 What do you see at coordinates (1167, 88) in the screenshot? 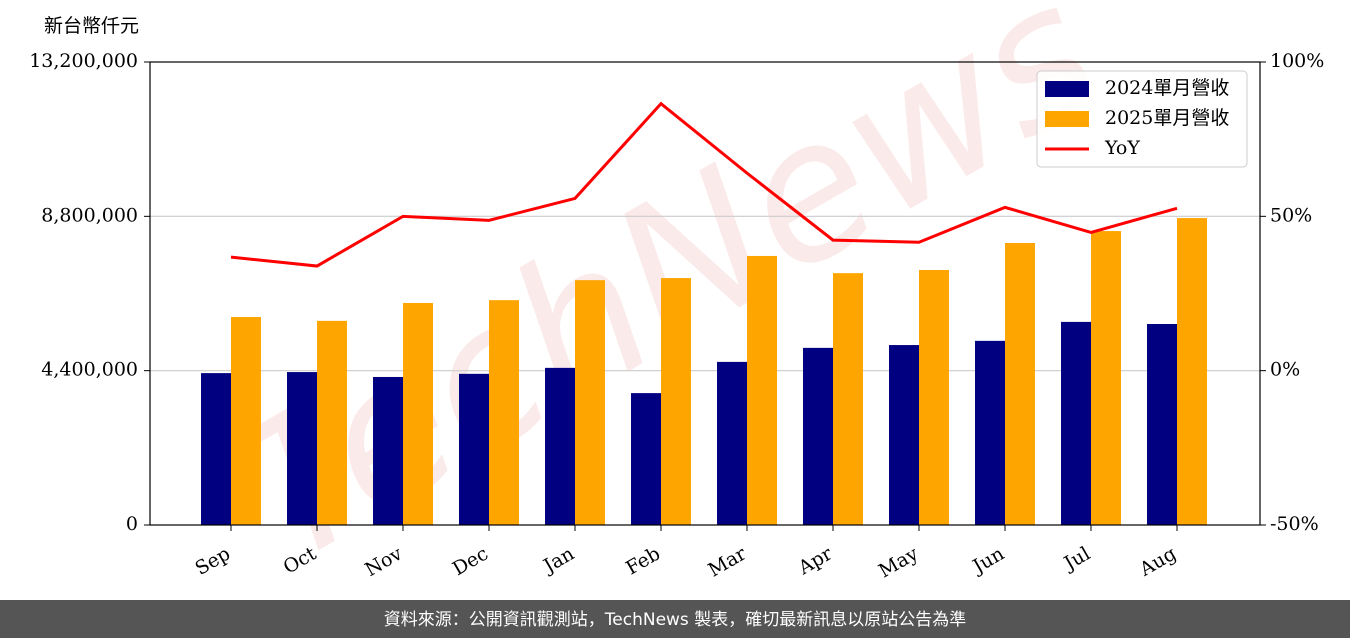
I see `legend-label: 2024單月營收` at bounding box center [1167, 88].